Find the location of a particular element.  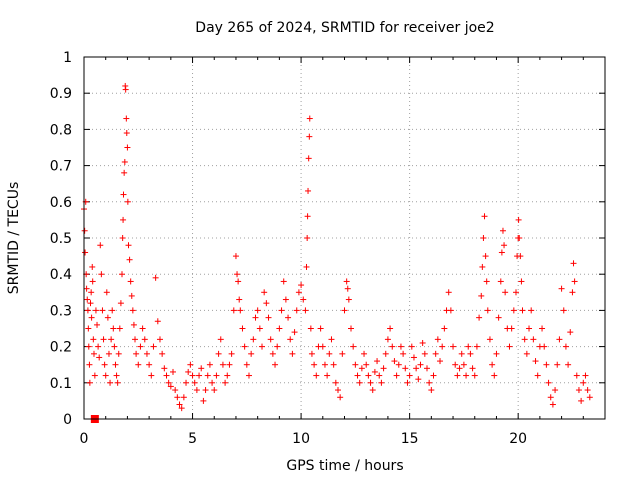

y-tick-label: 0.2 is located at coordinates (61, 348).